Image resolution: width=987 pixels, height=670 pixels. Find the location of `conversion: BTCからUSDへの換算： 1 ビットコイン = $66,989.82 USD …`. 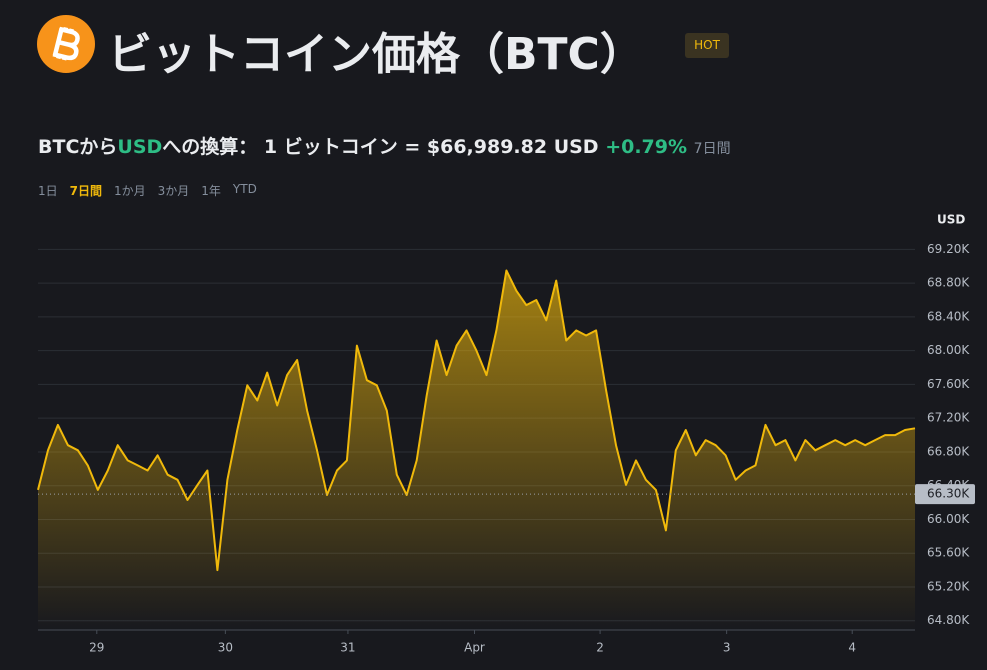

conversion: BTCからUSDへの換算： 1 ビットコイン = $66,989.82 USD … is located at coordinates (384, 145).